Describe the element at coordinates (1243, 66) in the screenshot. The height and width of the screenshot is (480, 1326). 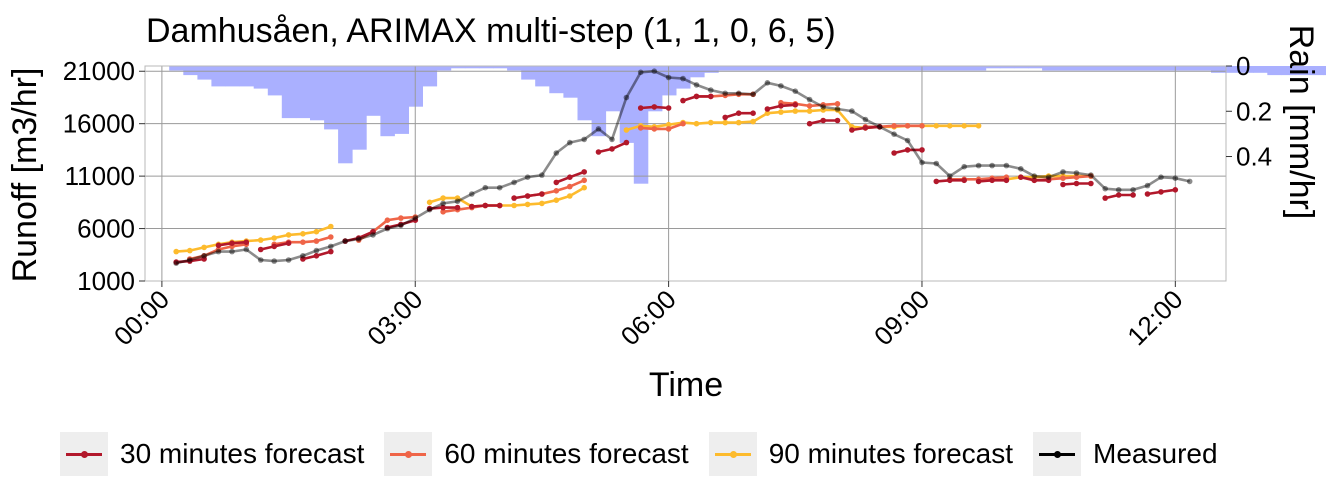
I see `y2-tick-label: 0` at that location.